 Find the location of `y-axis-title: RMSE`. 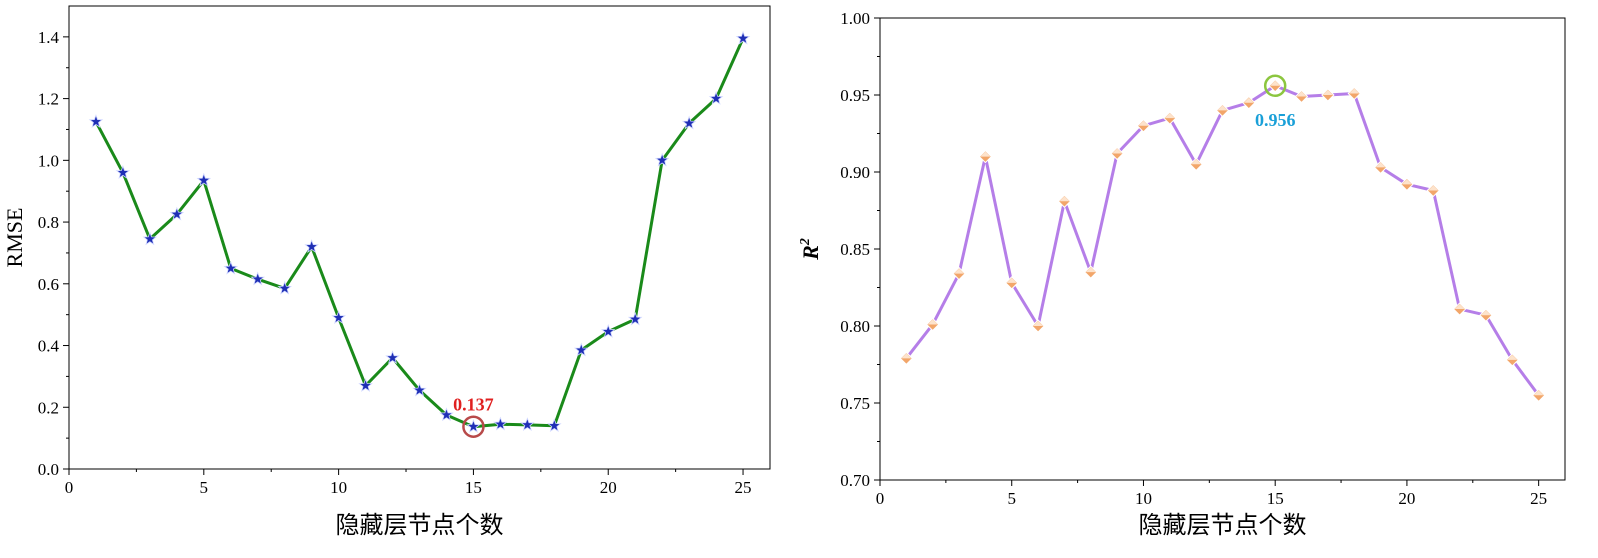

y-axis-title: RMSE is located at coordinates (14, 238).